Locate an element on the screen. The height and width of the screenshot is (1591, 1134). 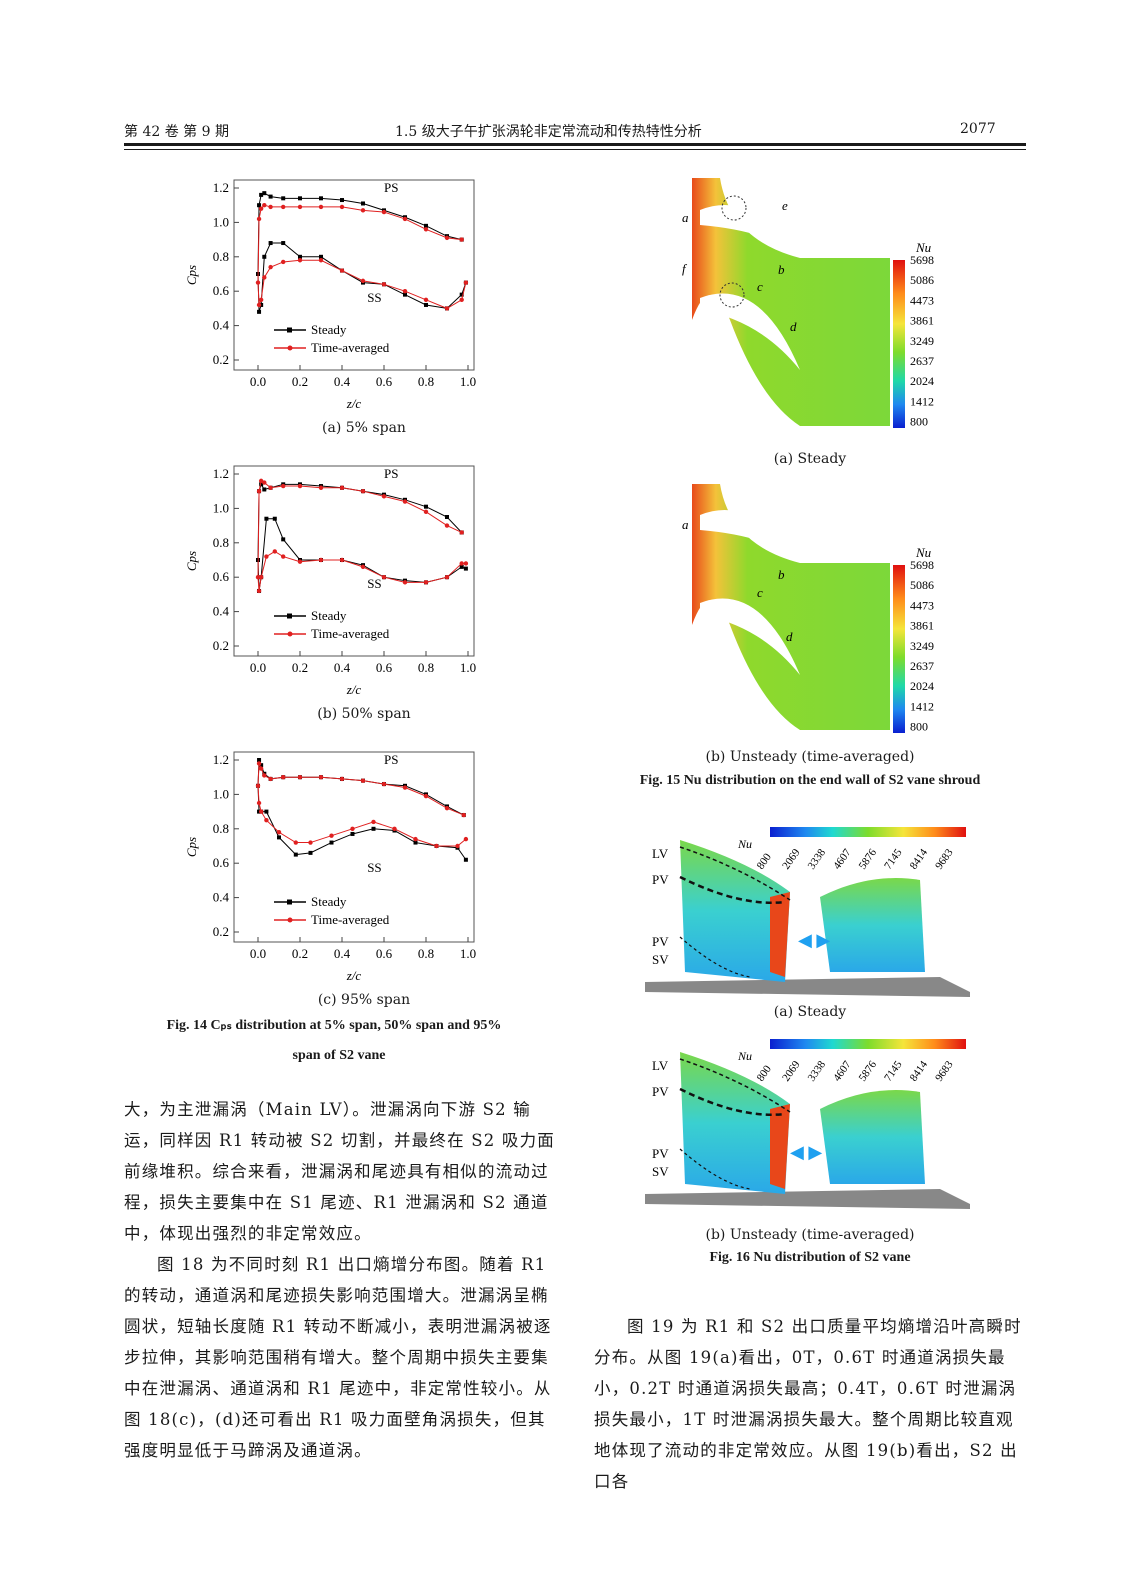
fig16-tick-label: 4607 is located at coordinates (842, 858).